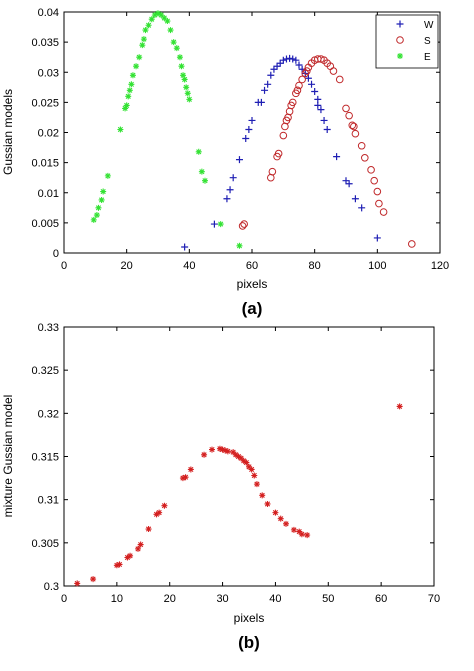  I want to click on x-tick-label: 40, so click(189, 266).